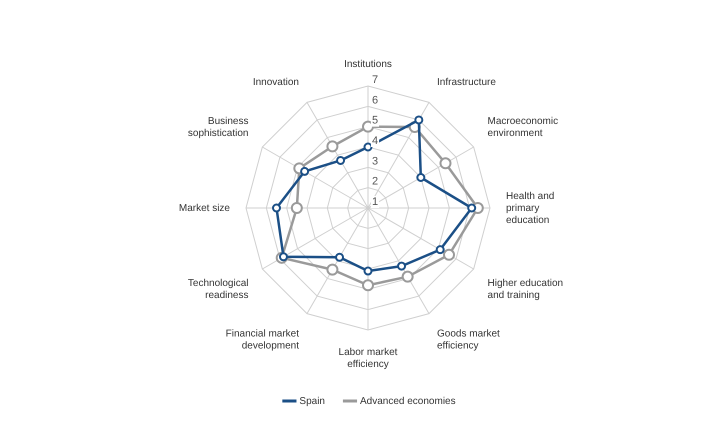 This screenshot has width=710, height=434. I want to click on spoke-label: Innovation, so click(275, 82).